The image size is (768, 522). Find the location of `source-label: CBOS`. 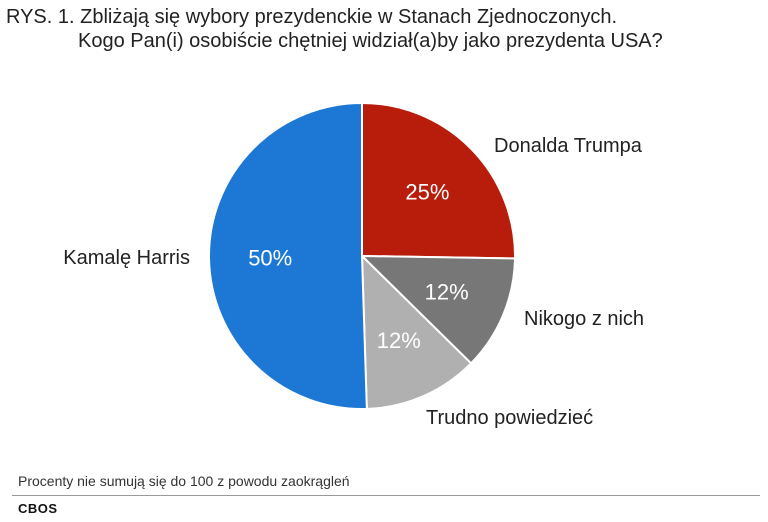

source-label: CBOS is located at coordinates (38, 508).